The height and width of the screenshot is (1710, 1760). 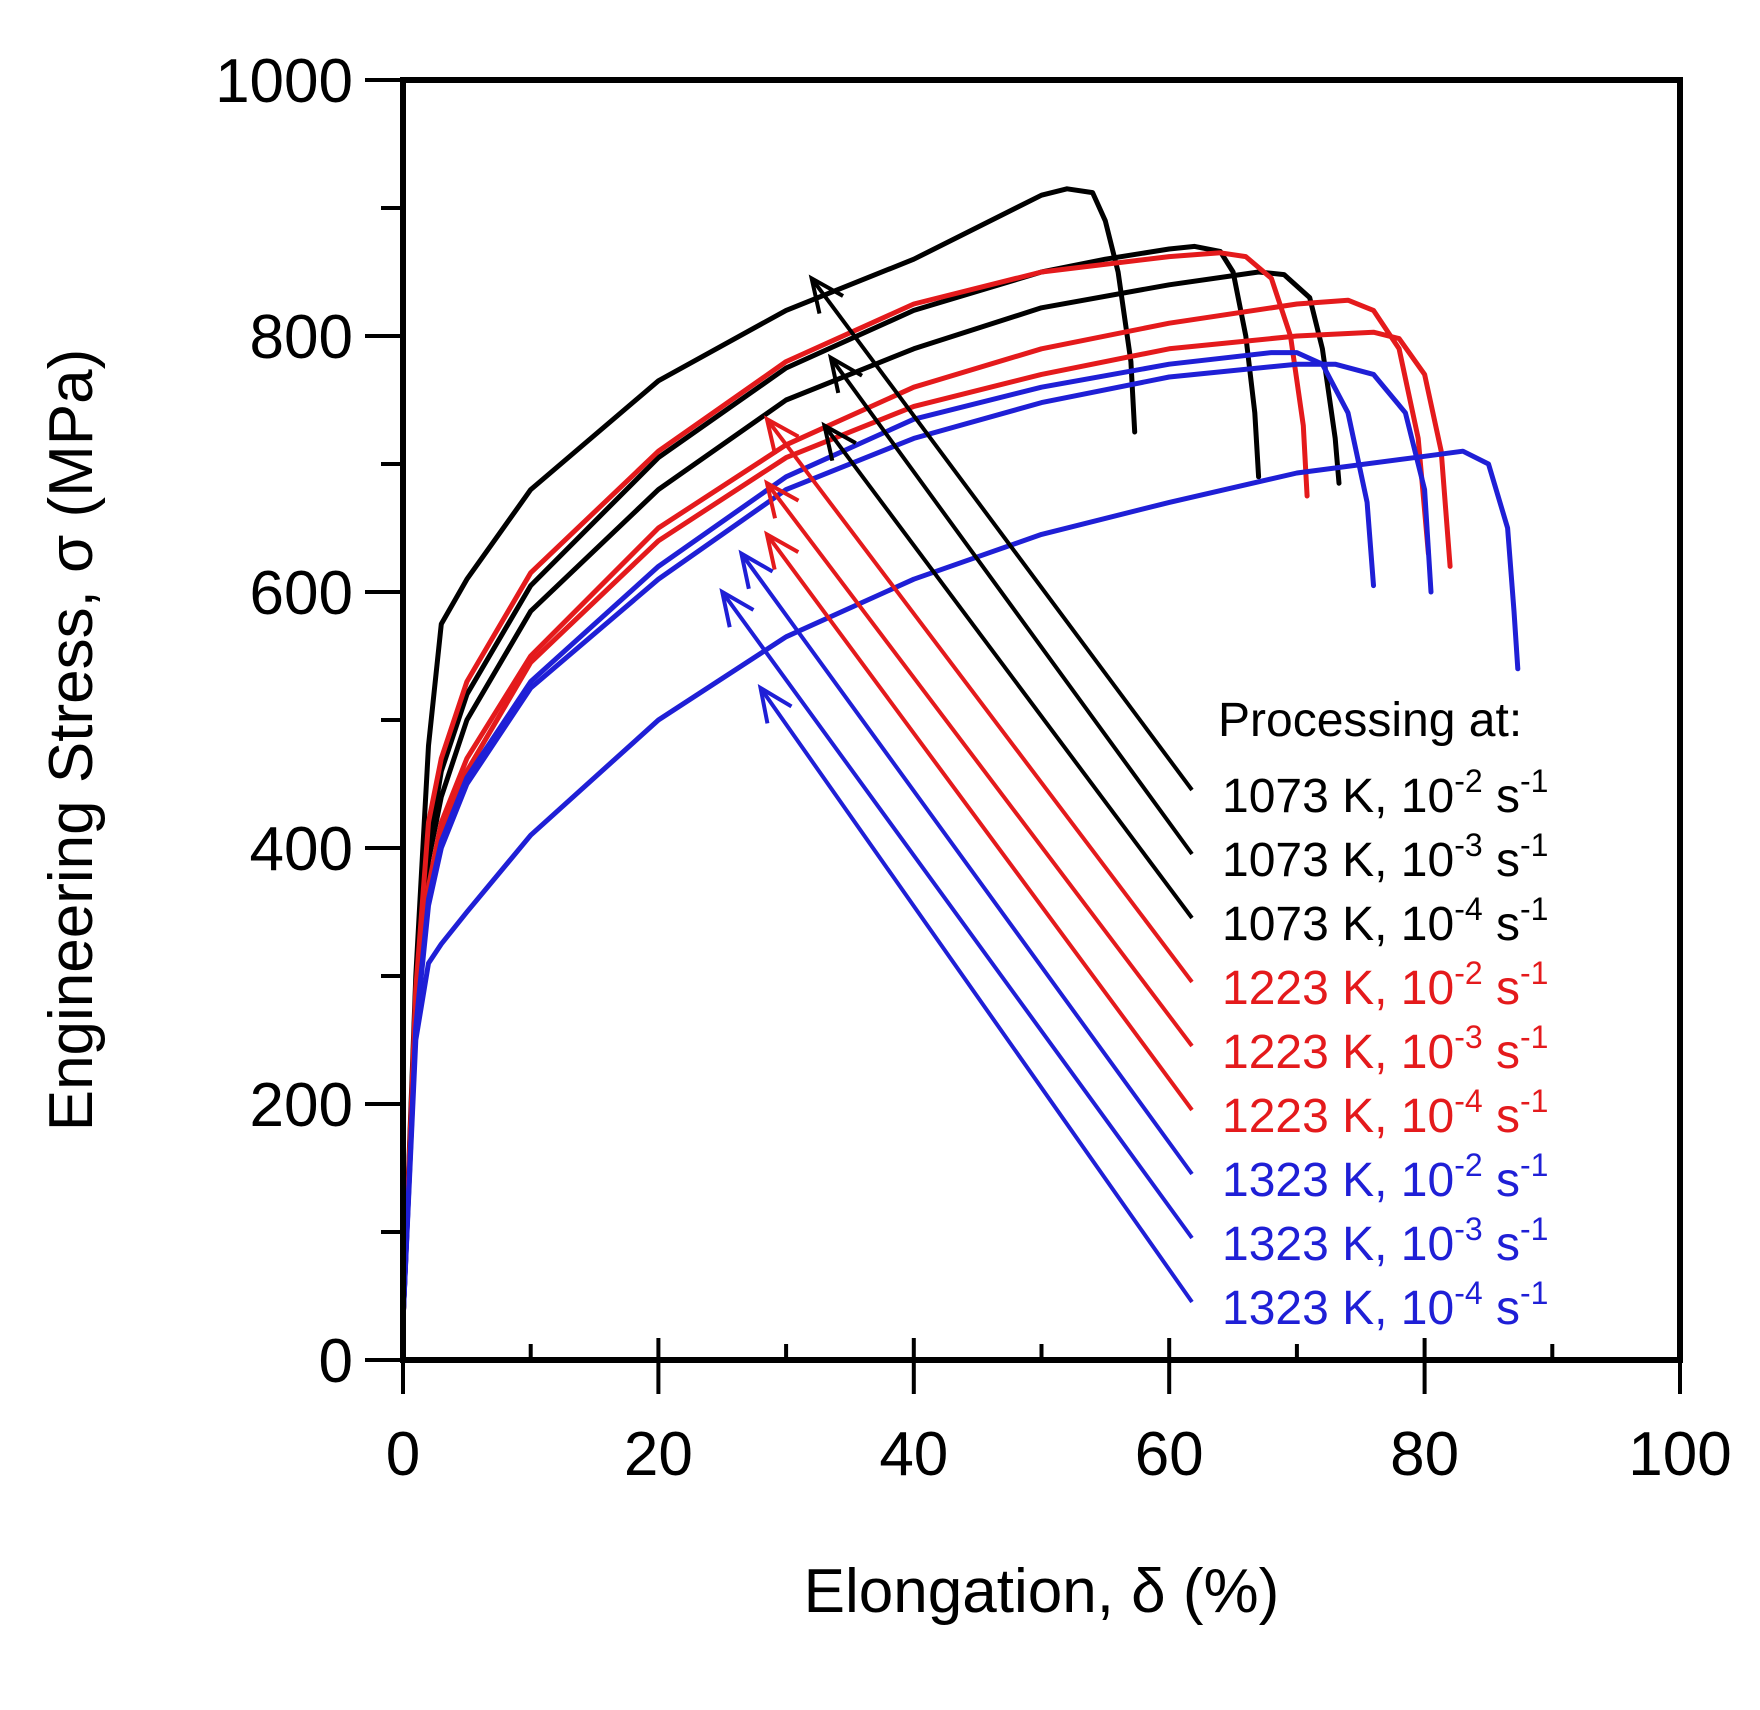 I want to click on y-tick-label: 600, so click(x=301, y=593).